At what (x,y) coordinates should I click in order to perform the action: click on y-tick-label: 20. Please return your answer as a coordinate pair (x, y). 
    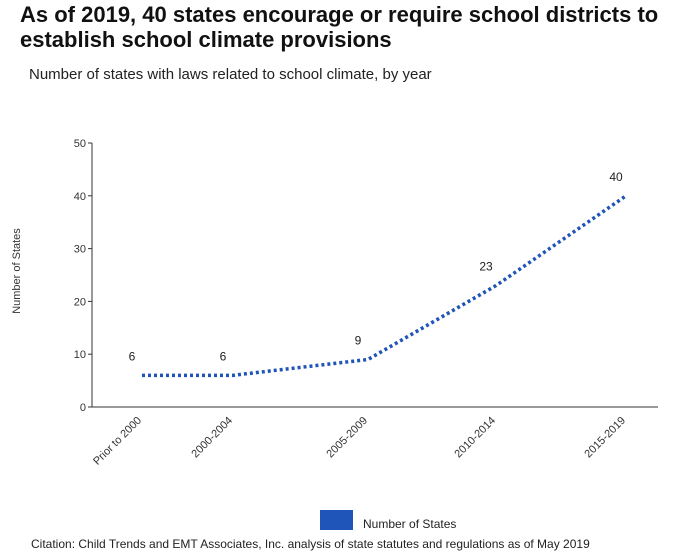
    Looking at the image, I should click on (80, 302).